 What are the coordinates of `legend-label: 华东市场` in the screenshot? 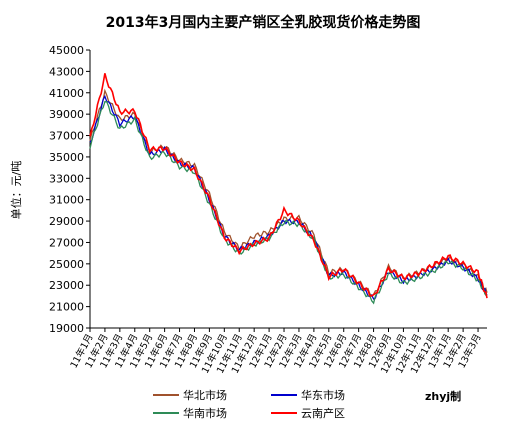 It's located at (323, 395).